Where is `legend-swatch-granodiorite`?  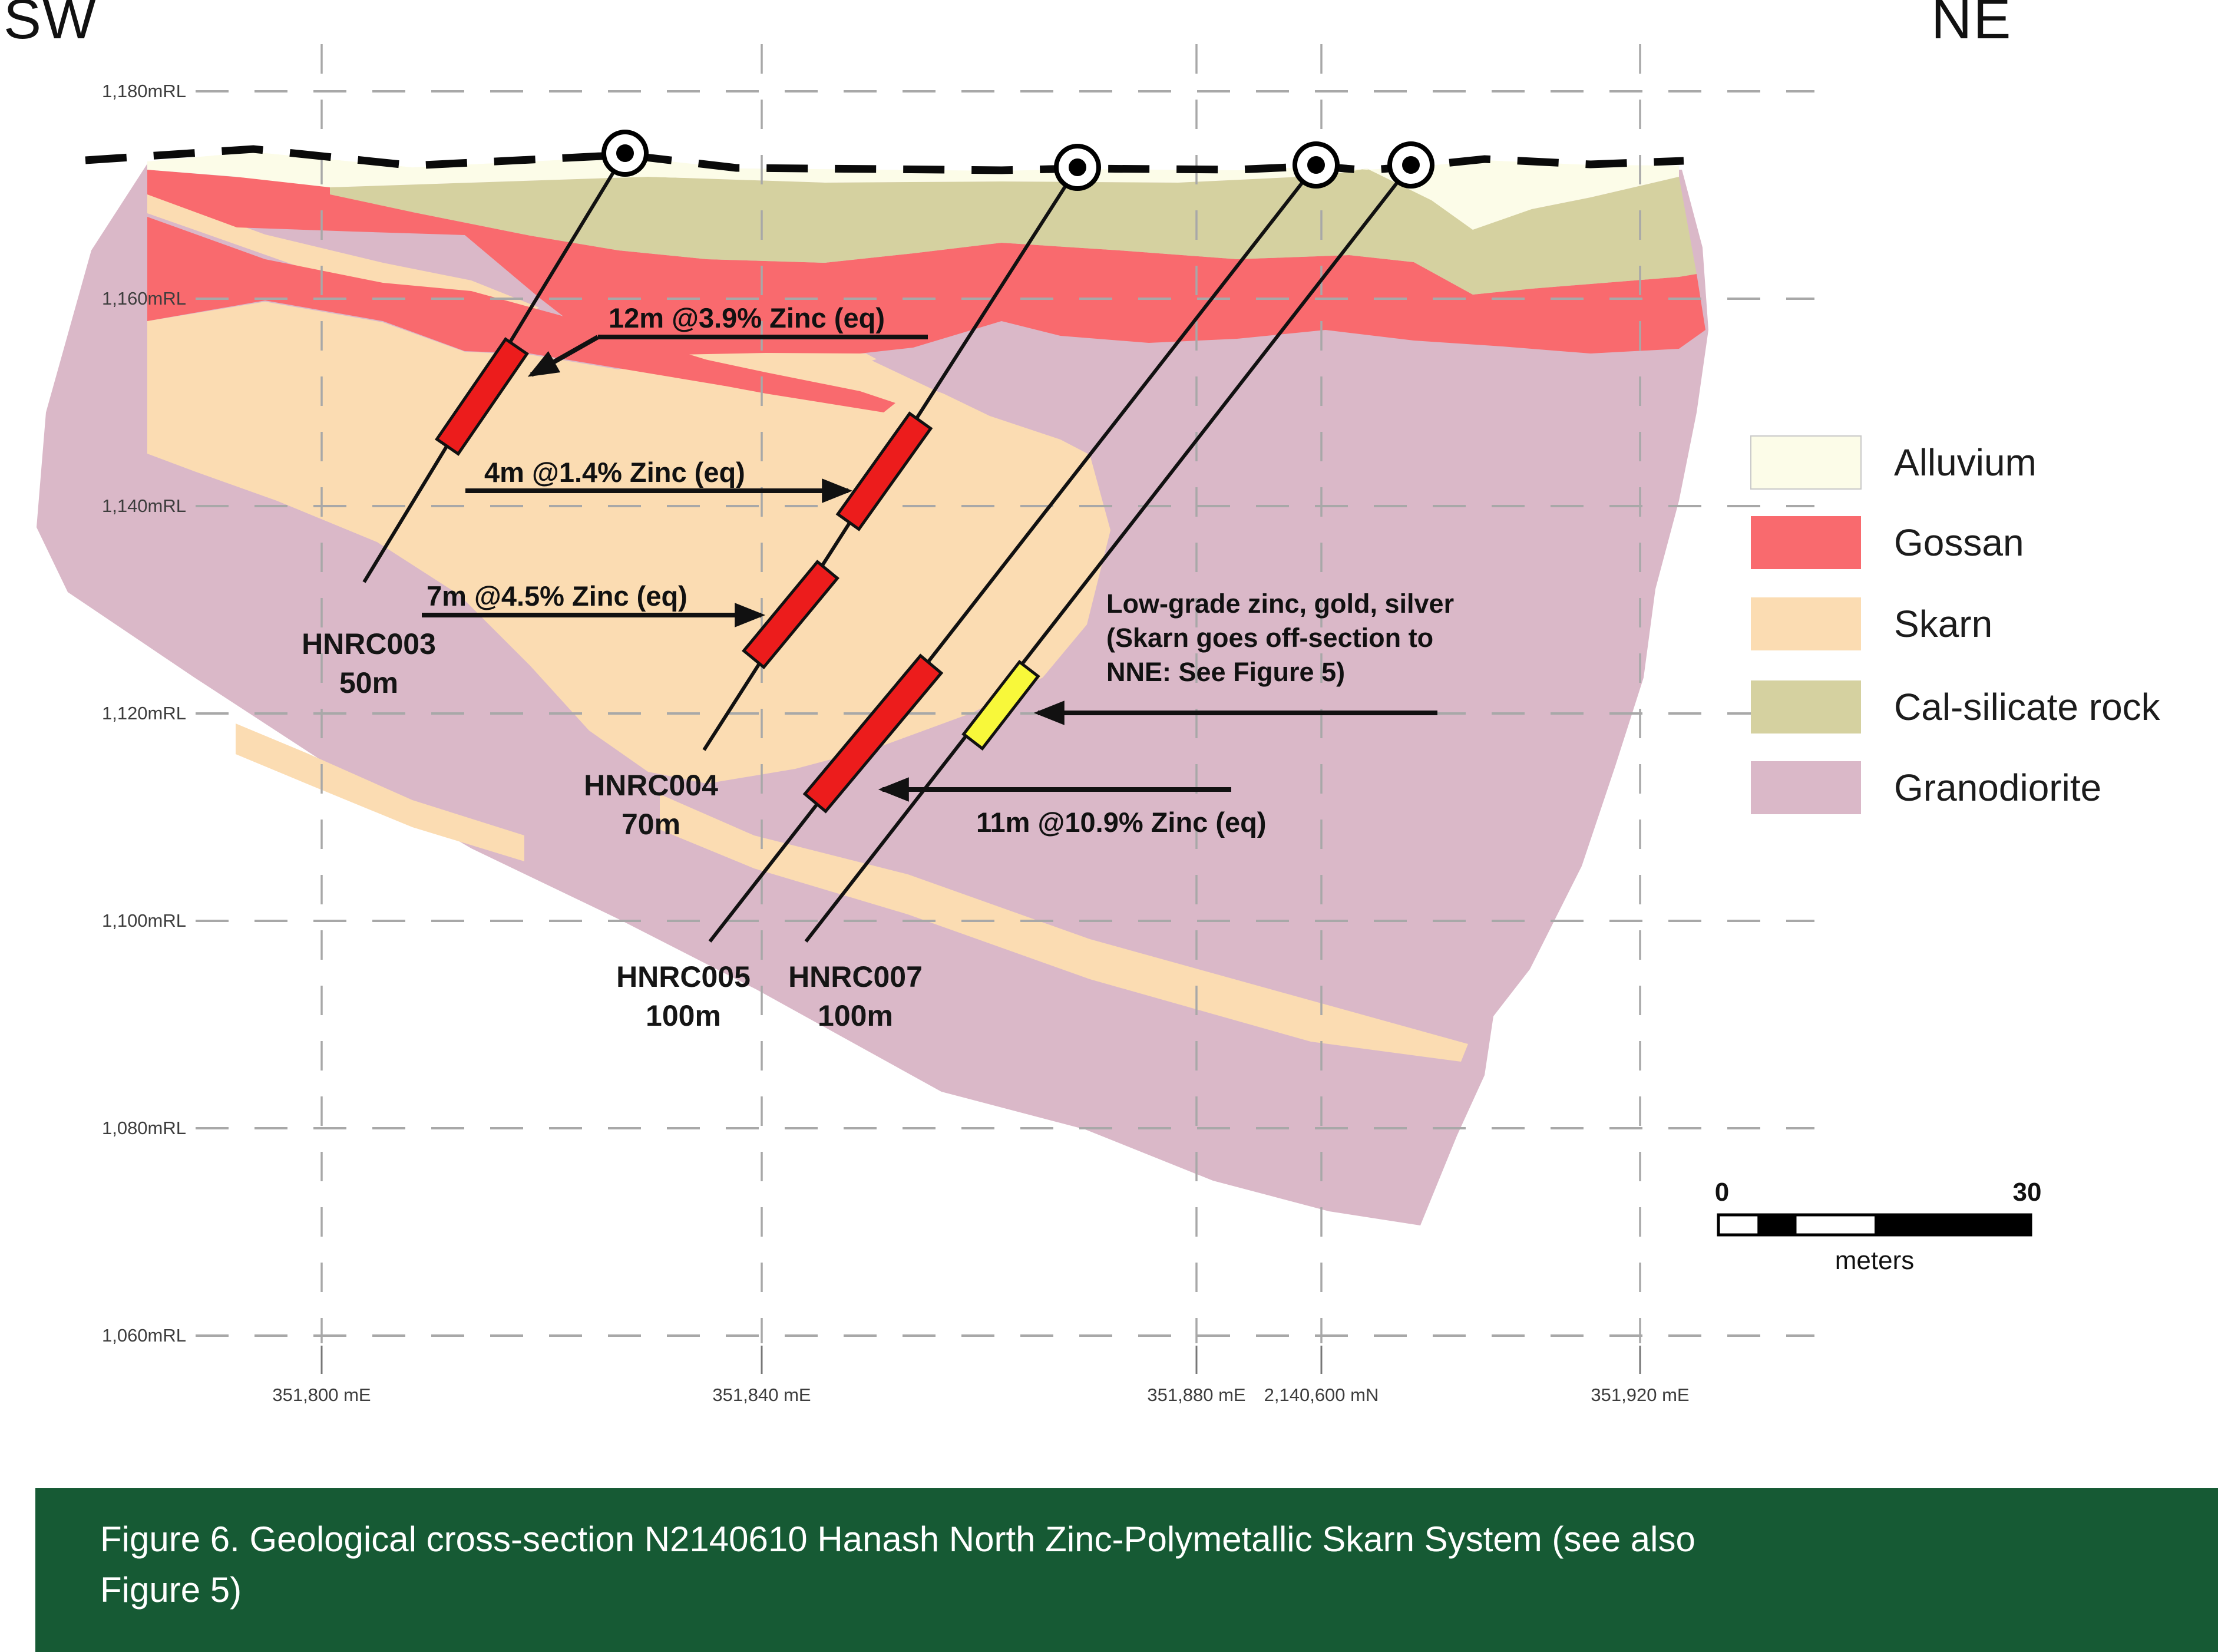
legend-swatch-granodiorite is located at coordinates (1806, 787).